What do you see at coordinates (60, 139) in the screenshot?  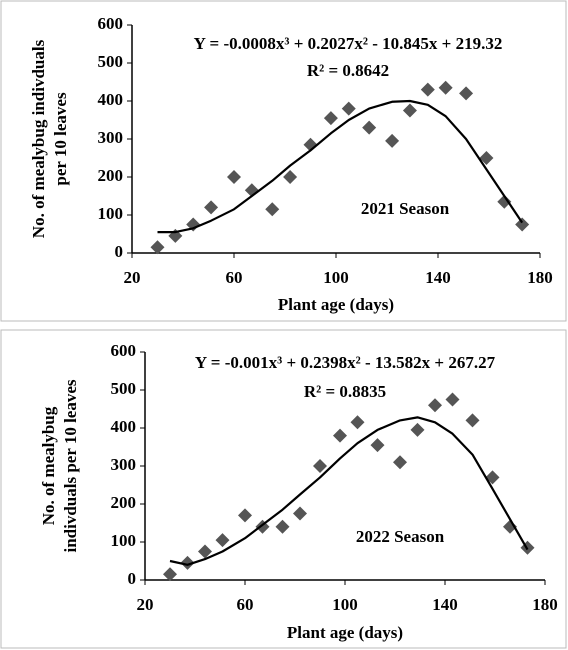 I see `y-axis-label: per 10 leaves` at bounding box center [60, 139].